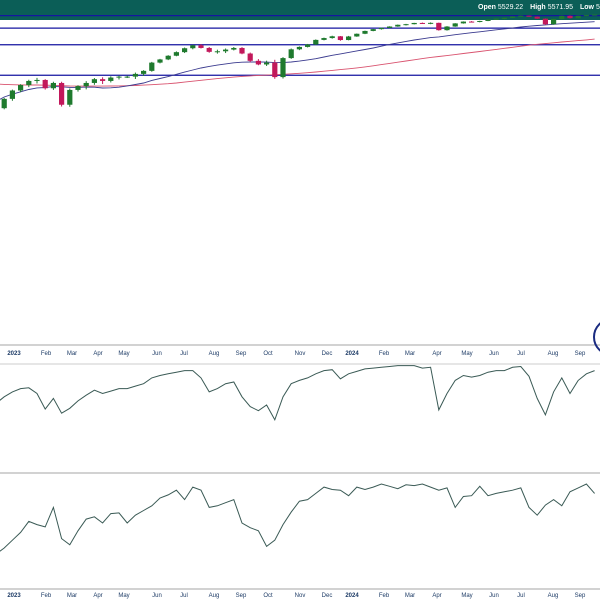  I want to click on horizontal-levels, so click(300, 45).